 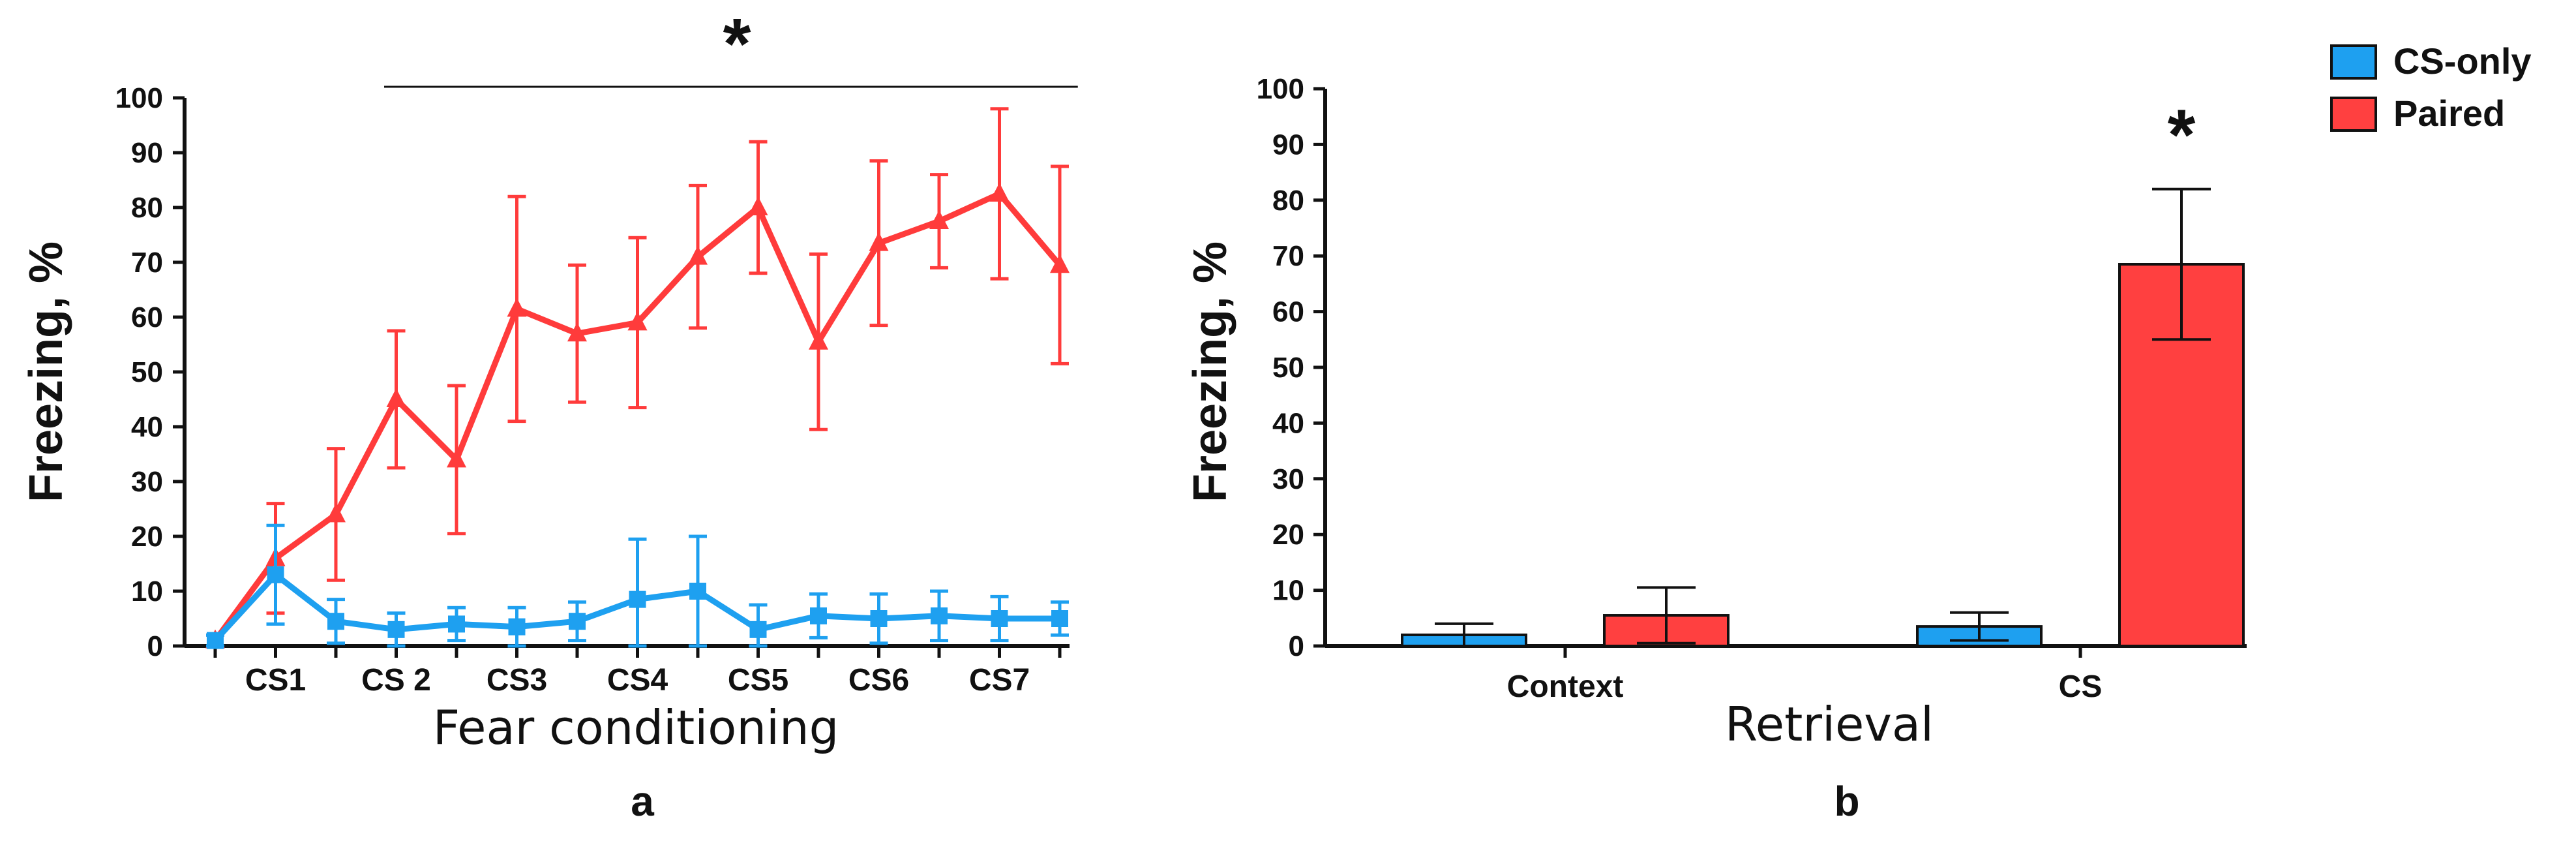 What do you see at coordinates (147, 208) in the screenshot?
I see `panel-a-y-tick-label: 80` at bounding box center [147, 208].